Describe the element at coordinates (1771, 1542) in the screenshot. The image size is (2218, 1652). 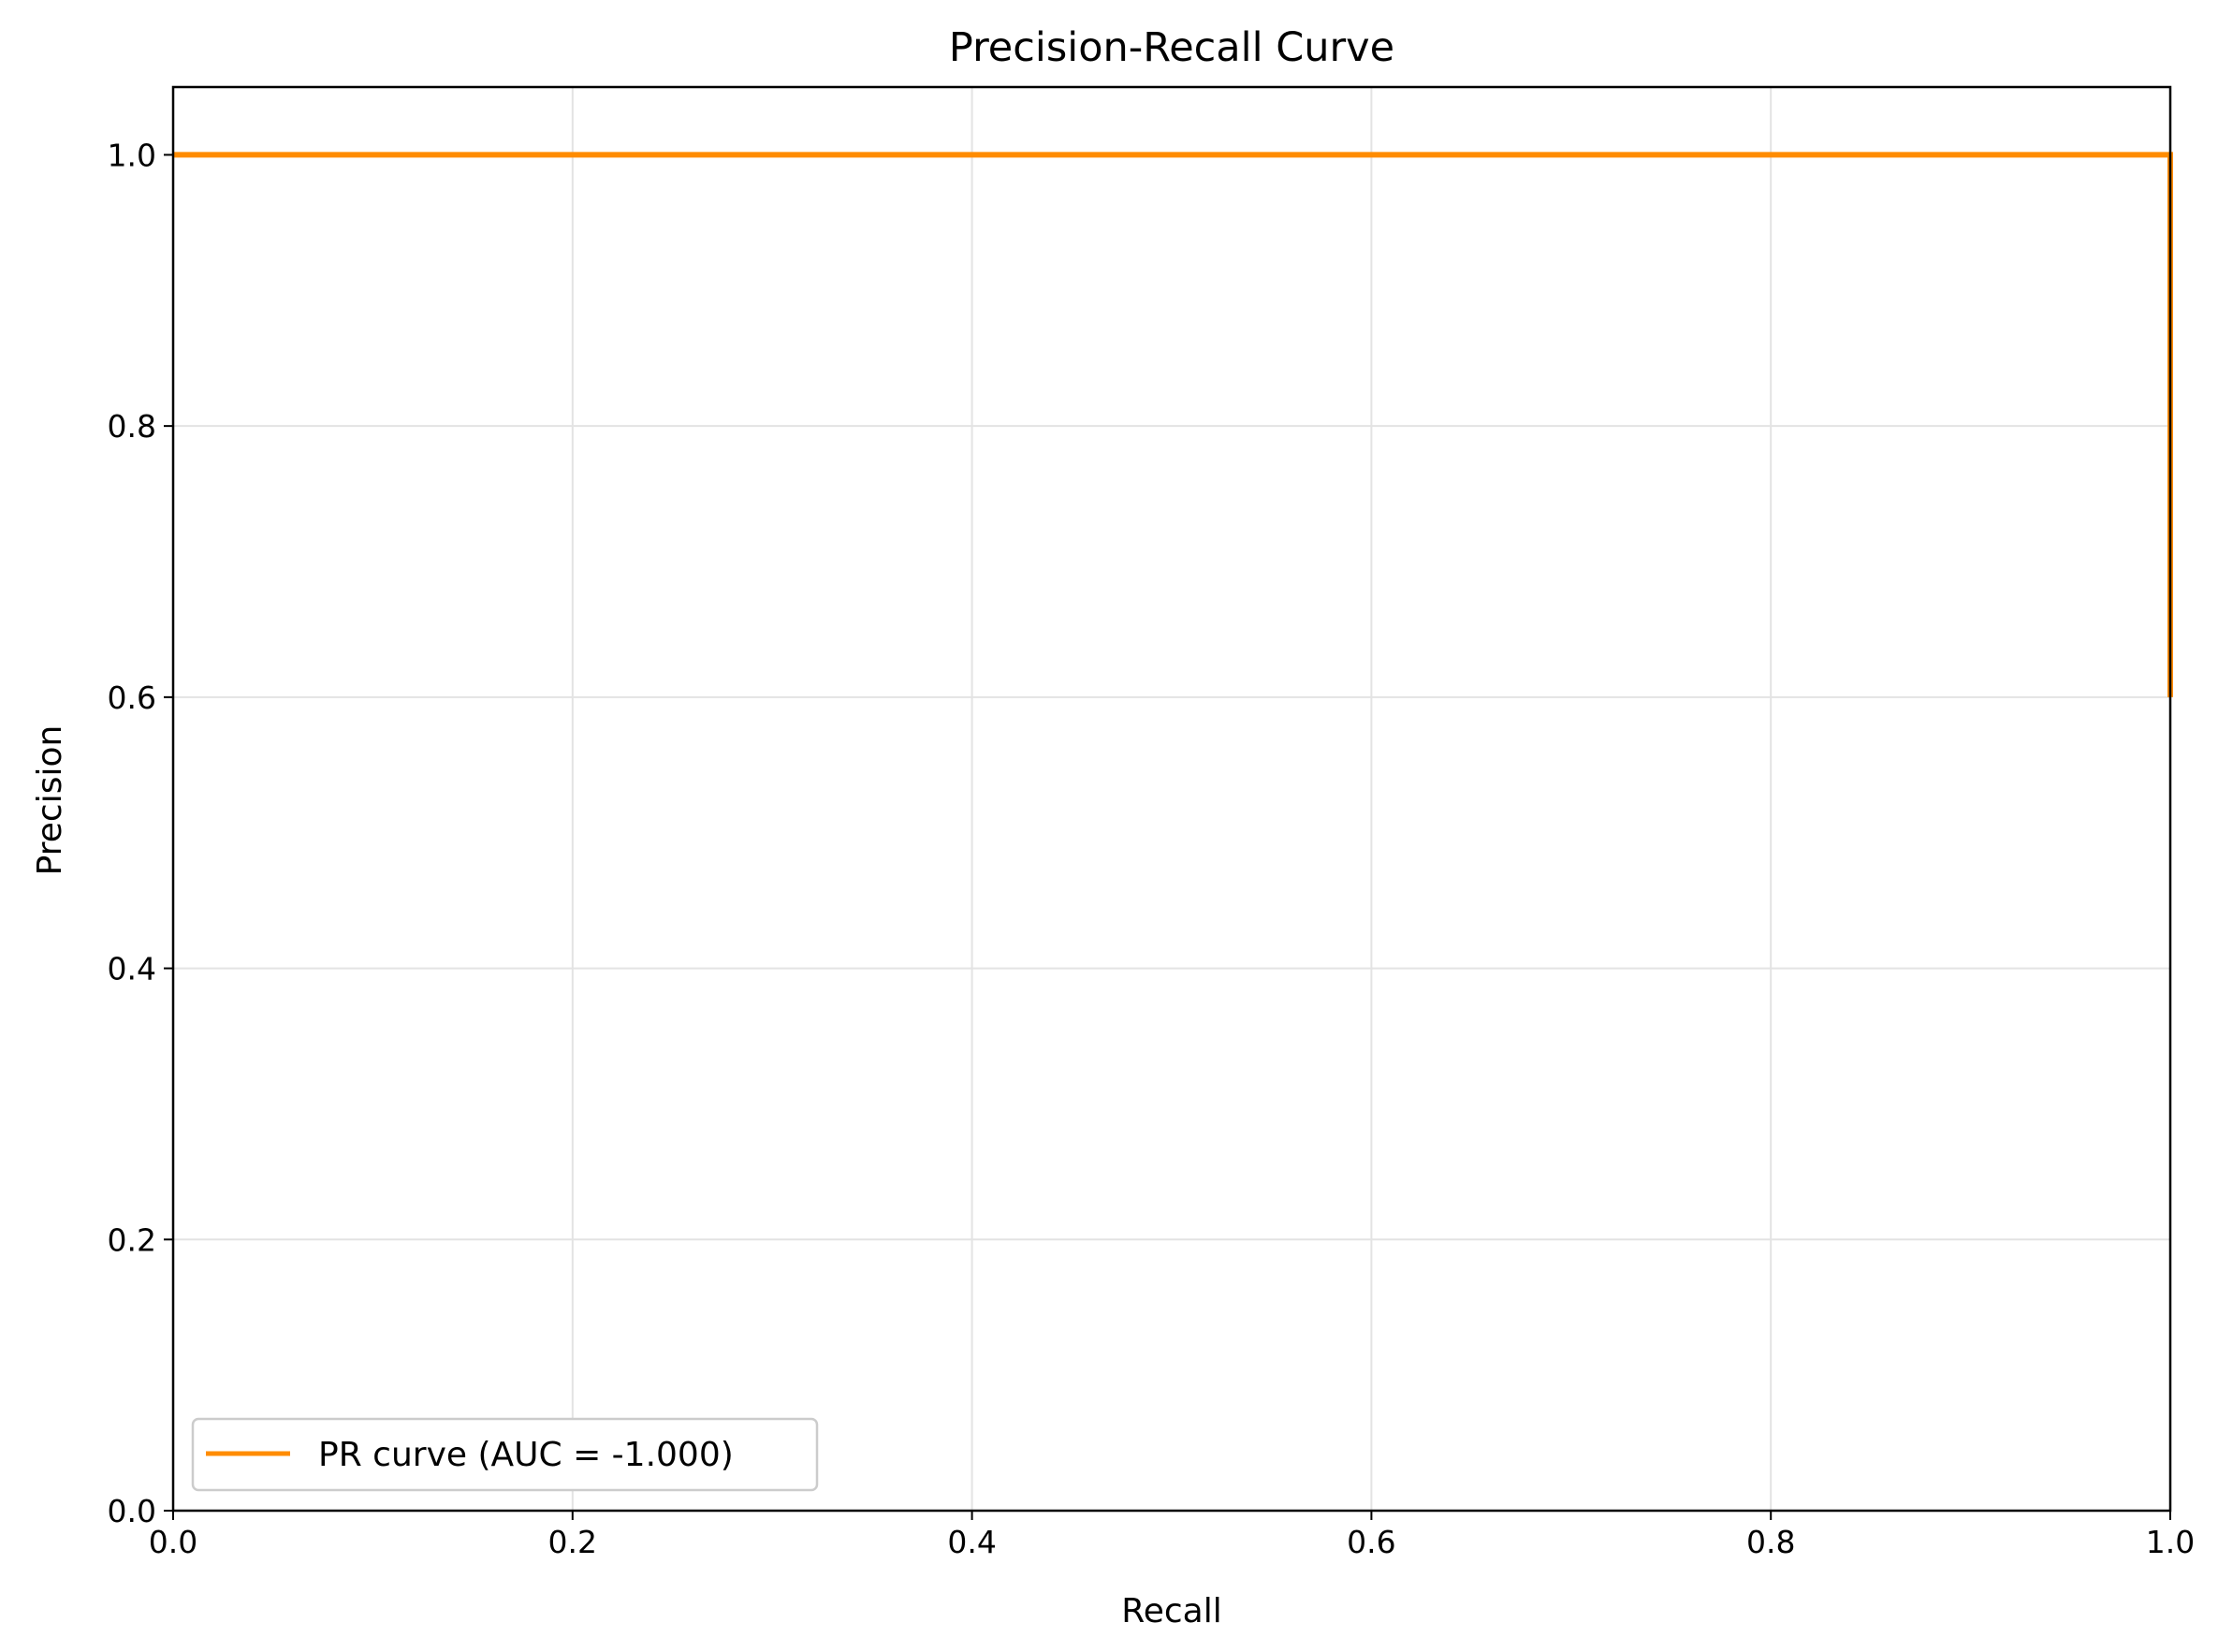
I see `x-tick-label: 0.8` at that location.